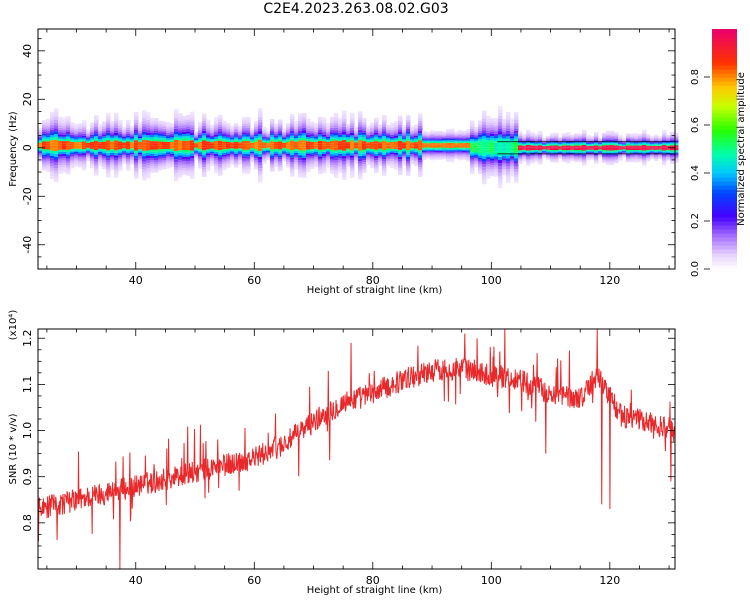 This screenshot has width=750, height=600. Describe the element at coordinates (724, 191) in the screenshot. I see `colorbar-segment` at that location.